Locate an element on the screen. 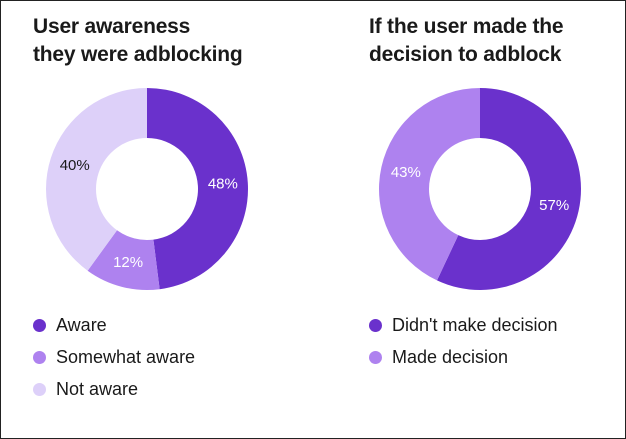  decision-title-line-2: decision to adblock is located at coordinates (465, 54).